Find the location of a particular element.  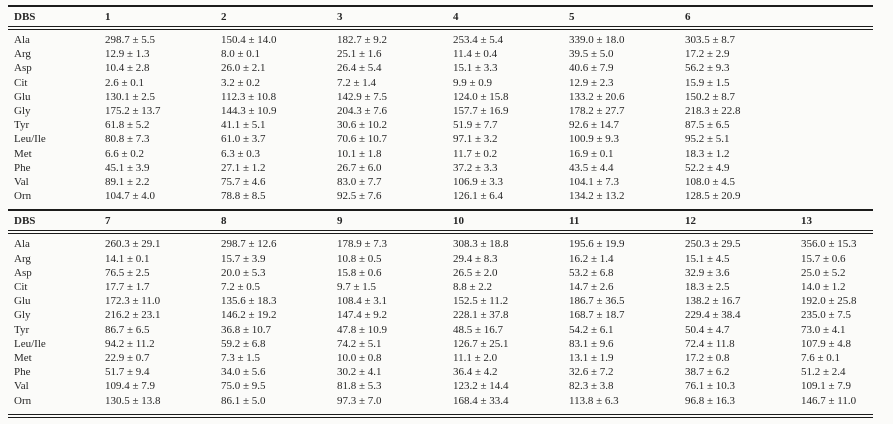

table-cell: 36.8 ± 10.7 is located at coordinates (246, 329).